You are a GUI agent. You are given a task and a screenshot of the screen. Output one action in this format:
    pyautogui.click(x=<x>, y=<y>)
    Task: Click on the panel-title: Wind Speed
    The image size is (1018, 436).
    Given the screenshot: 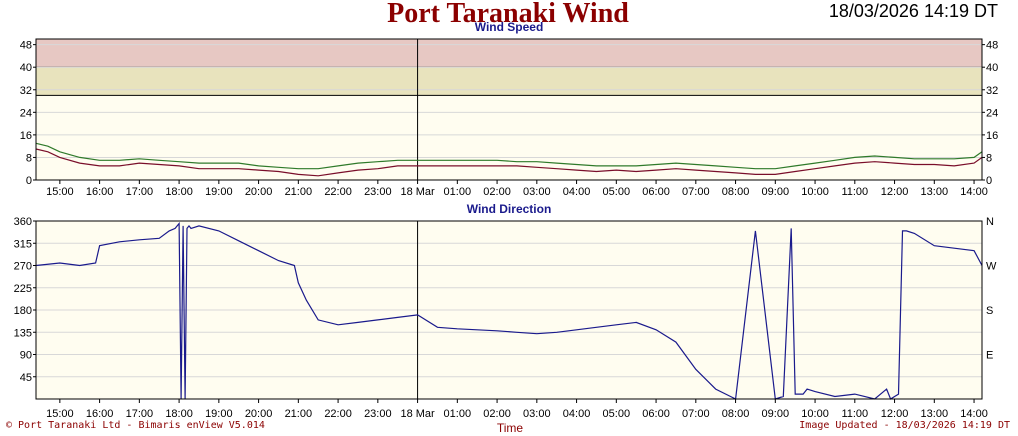 What is the action you would take?
    pyautogui.click(x=509, y=27)
    